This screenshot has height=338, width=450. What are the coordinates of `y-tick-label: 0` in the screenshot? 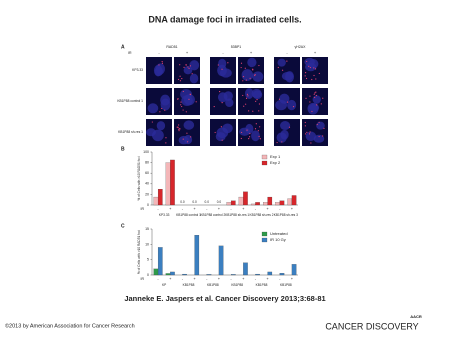 It's located at (148, 205).